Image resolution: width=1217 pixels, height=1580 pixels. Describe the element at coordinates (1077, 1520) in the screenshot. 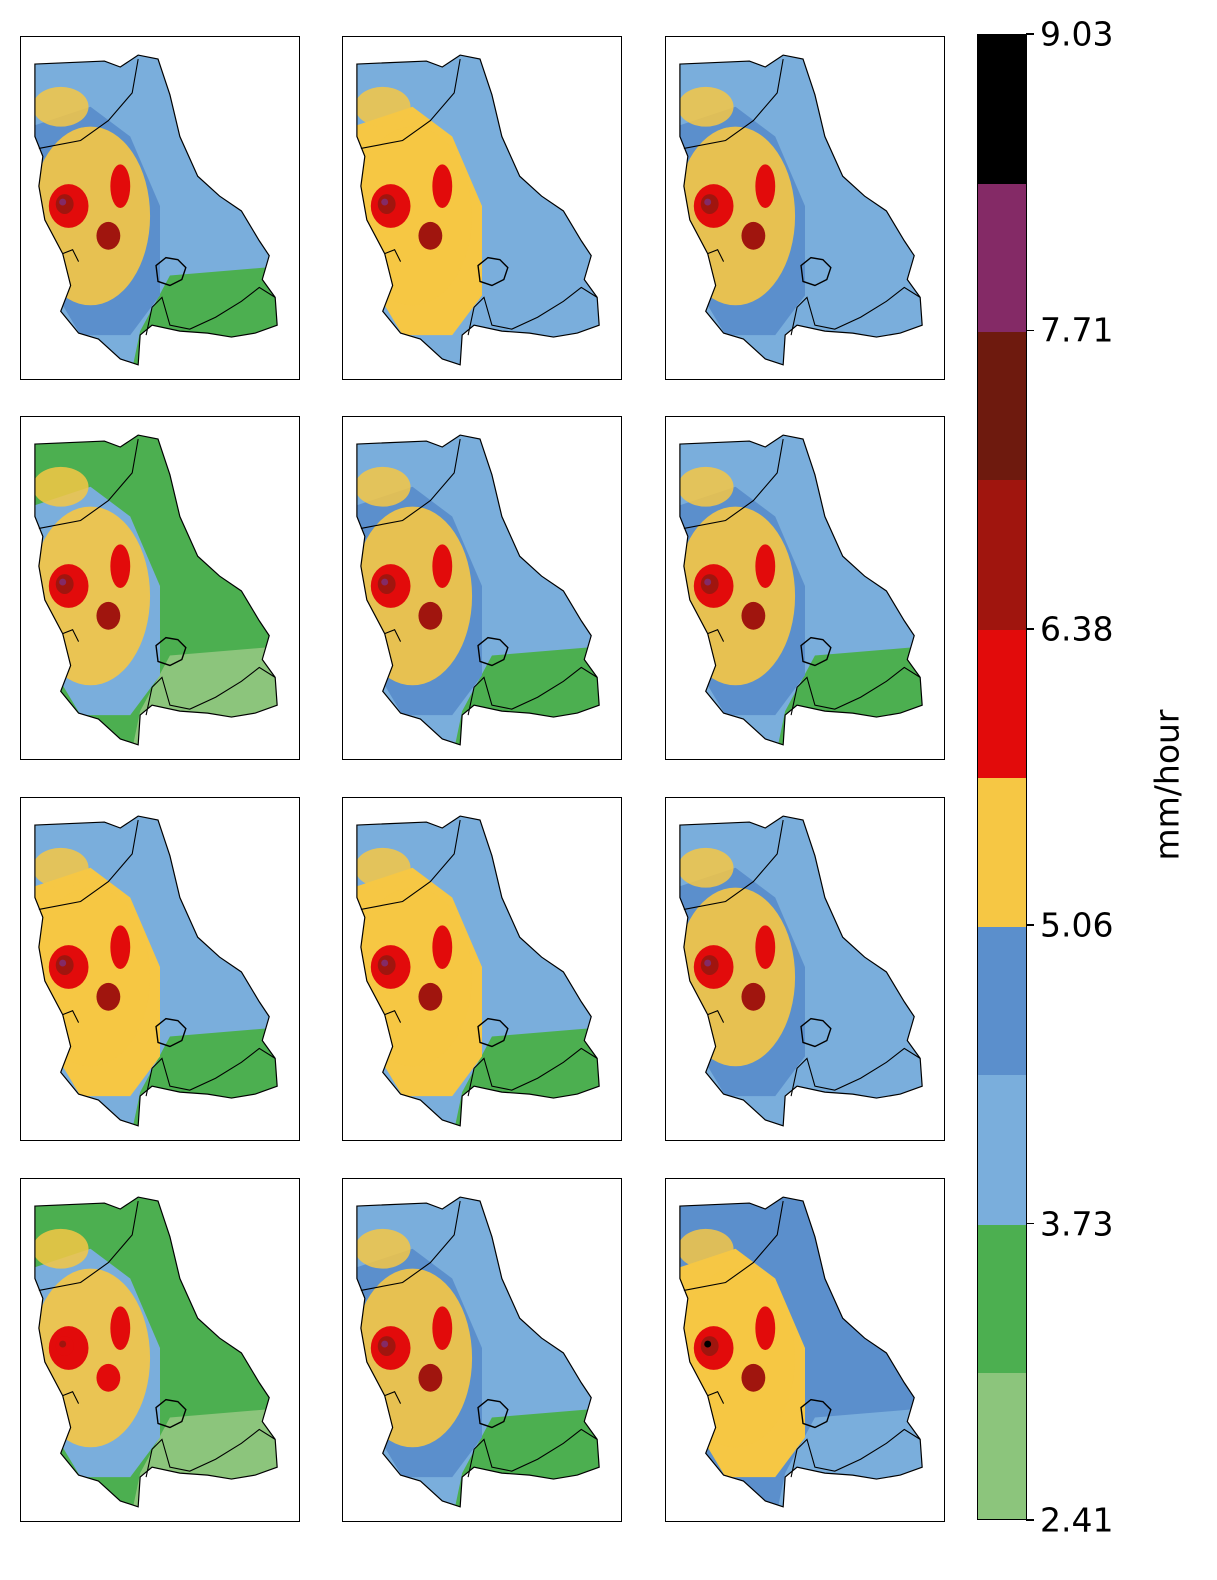

I see `colorbar-tick-label: 2.41` at that location.